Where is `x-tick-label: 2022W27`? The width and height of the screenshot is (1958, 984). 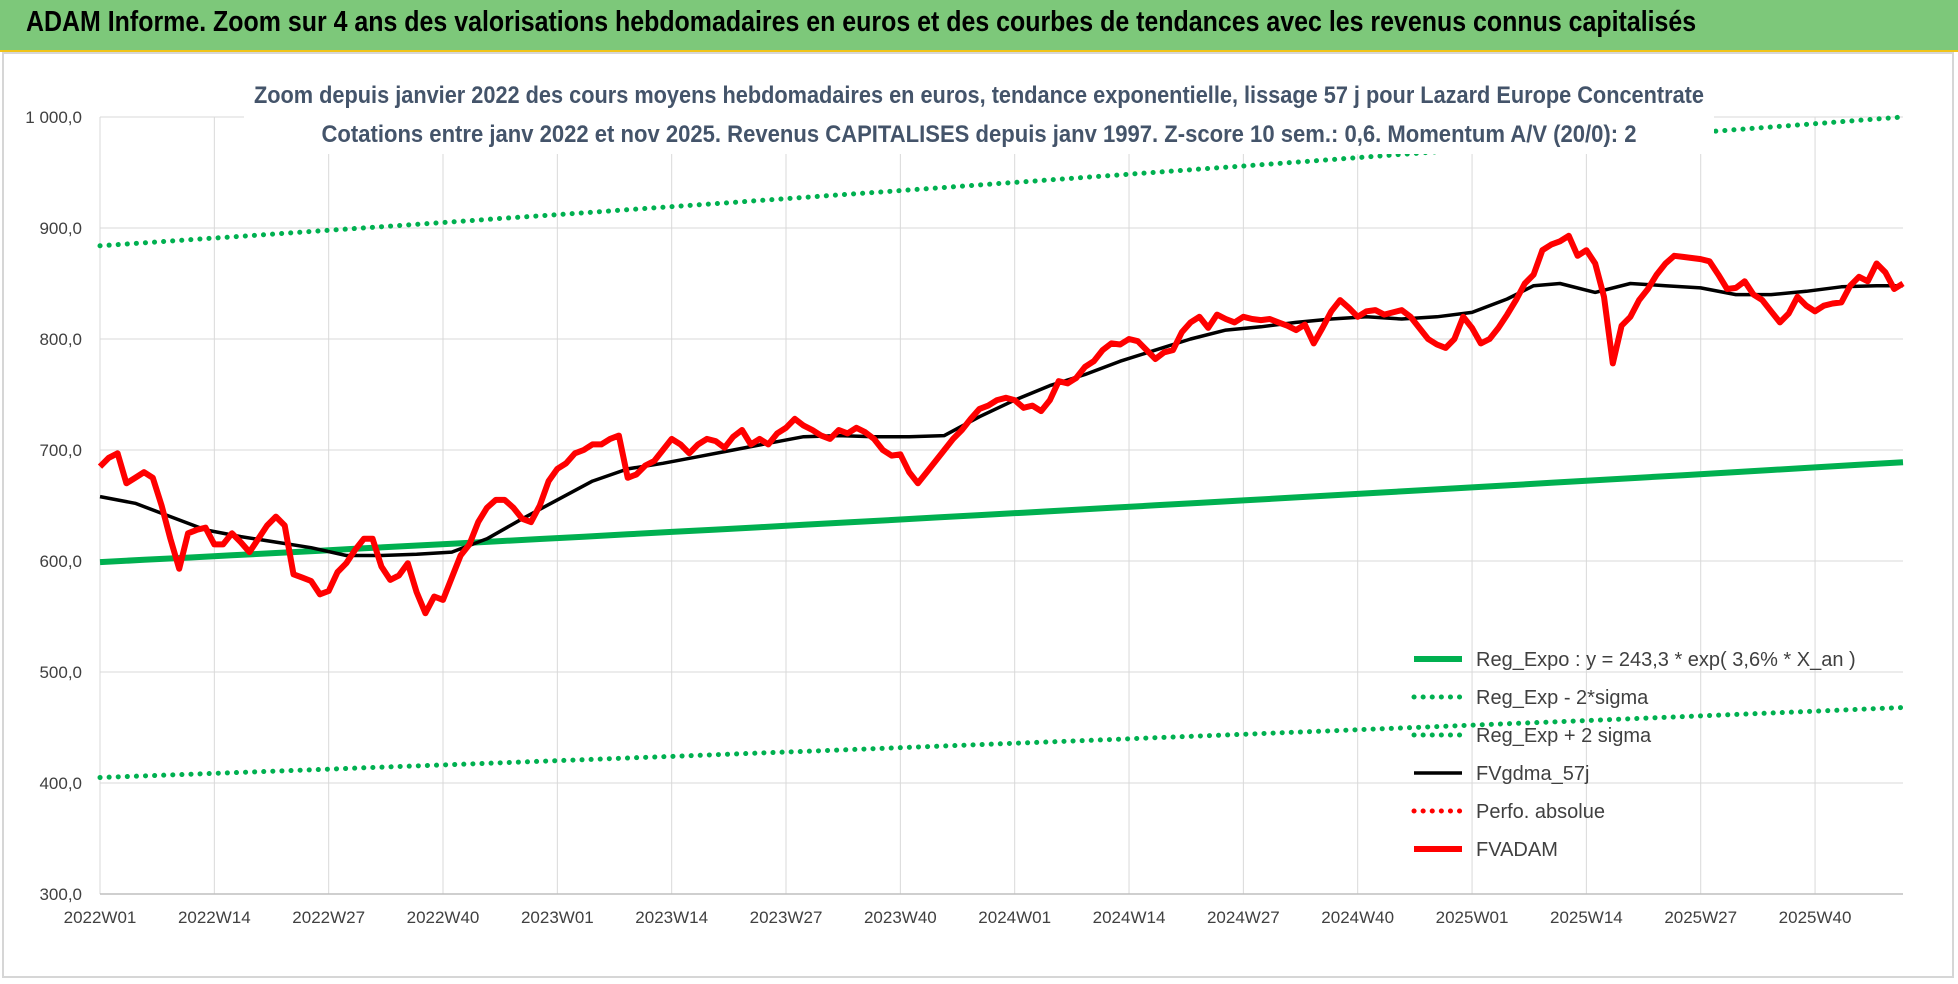 x-tick-label: 2022W27 is located at coordinates (328, 917).